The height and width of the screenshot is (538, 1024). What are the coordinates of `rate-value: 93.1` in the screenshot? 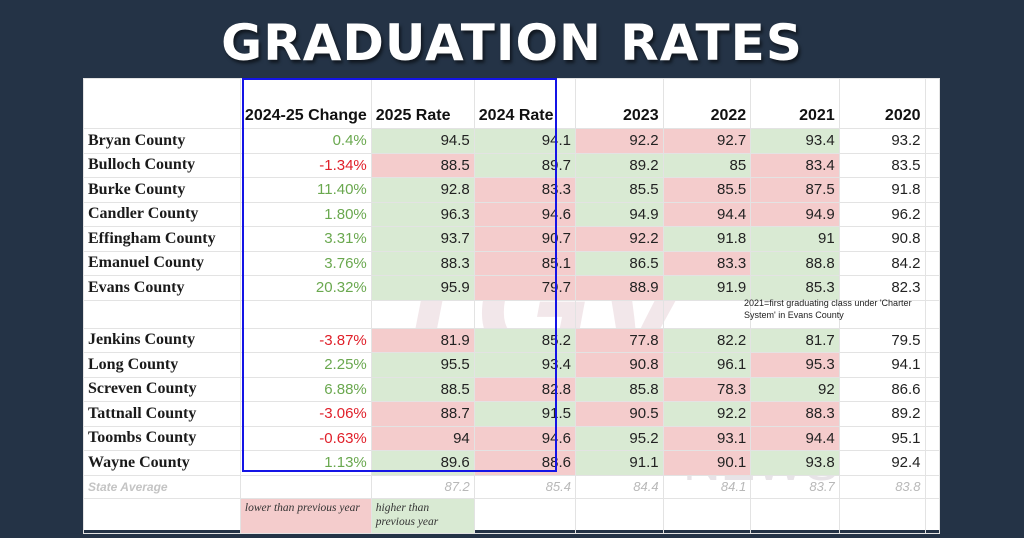 It's located at (707, 438).